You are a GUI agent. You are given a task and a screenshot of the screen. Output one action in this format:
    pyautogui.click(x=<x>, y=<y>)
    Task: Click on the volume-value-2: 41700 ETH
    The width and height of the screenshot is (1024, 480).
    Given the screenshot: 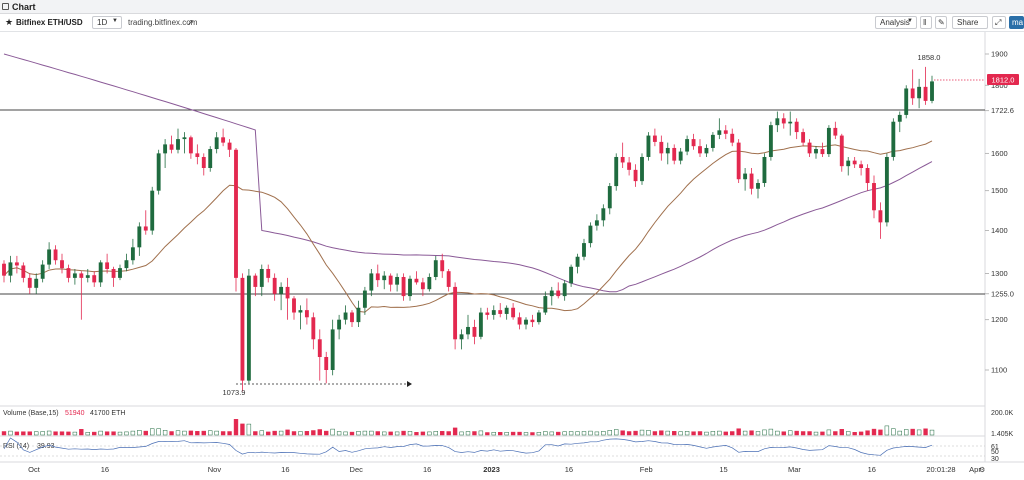 What is the action you would take?
    pyautogui.click(x=107, y=413)
    